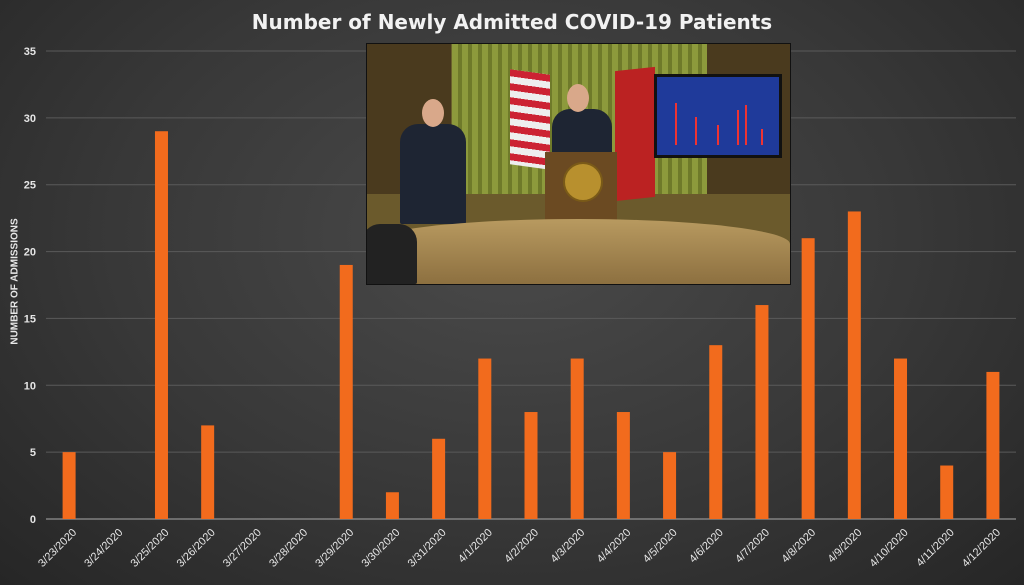  Describe the element at coordinates (242, 548) in the screenshot. I see `x-tick-label: 3/27/2020` at that location.